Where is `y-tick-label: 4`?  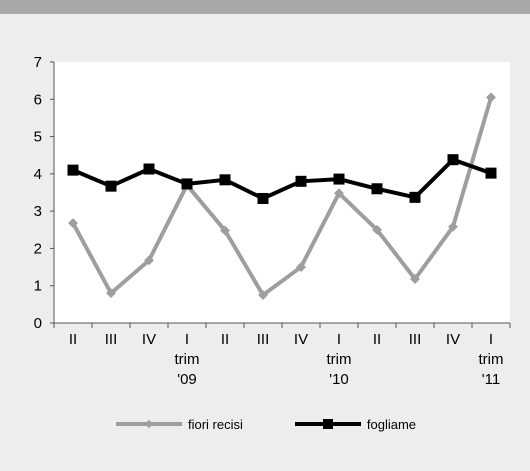 y-tick-label: 4 is located at coordinates (38, 174).